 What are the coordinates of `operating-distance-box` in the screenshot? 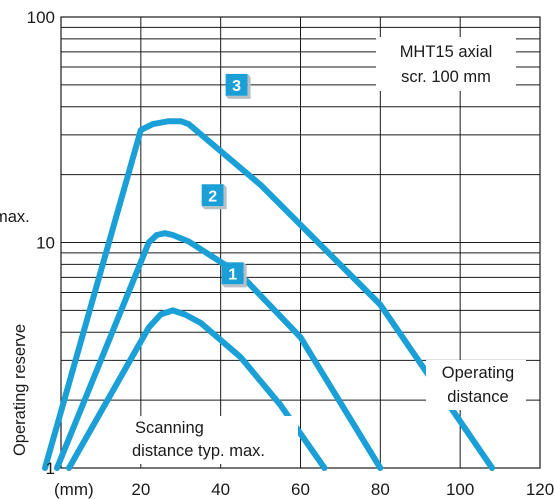 It's located at (476, 385).